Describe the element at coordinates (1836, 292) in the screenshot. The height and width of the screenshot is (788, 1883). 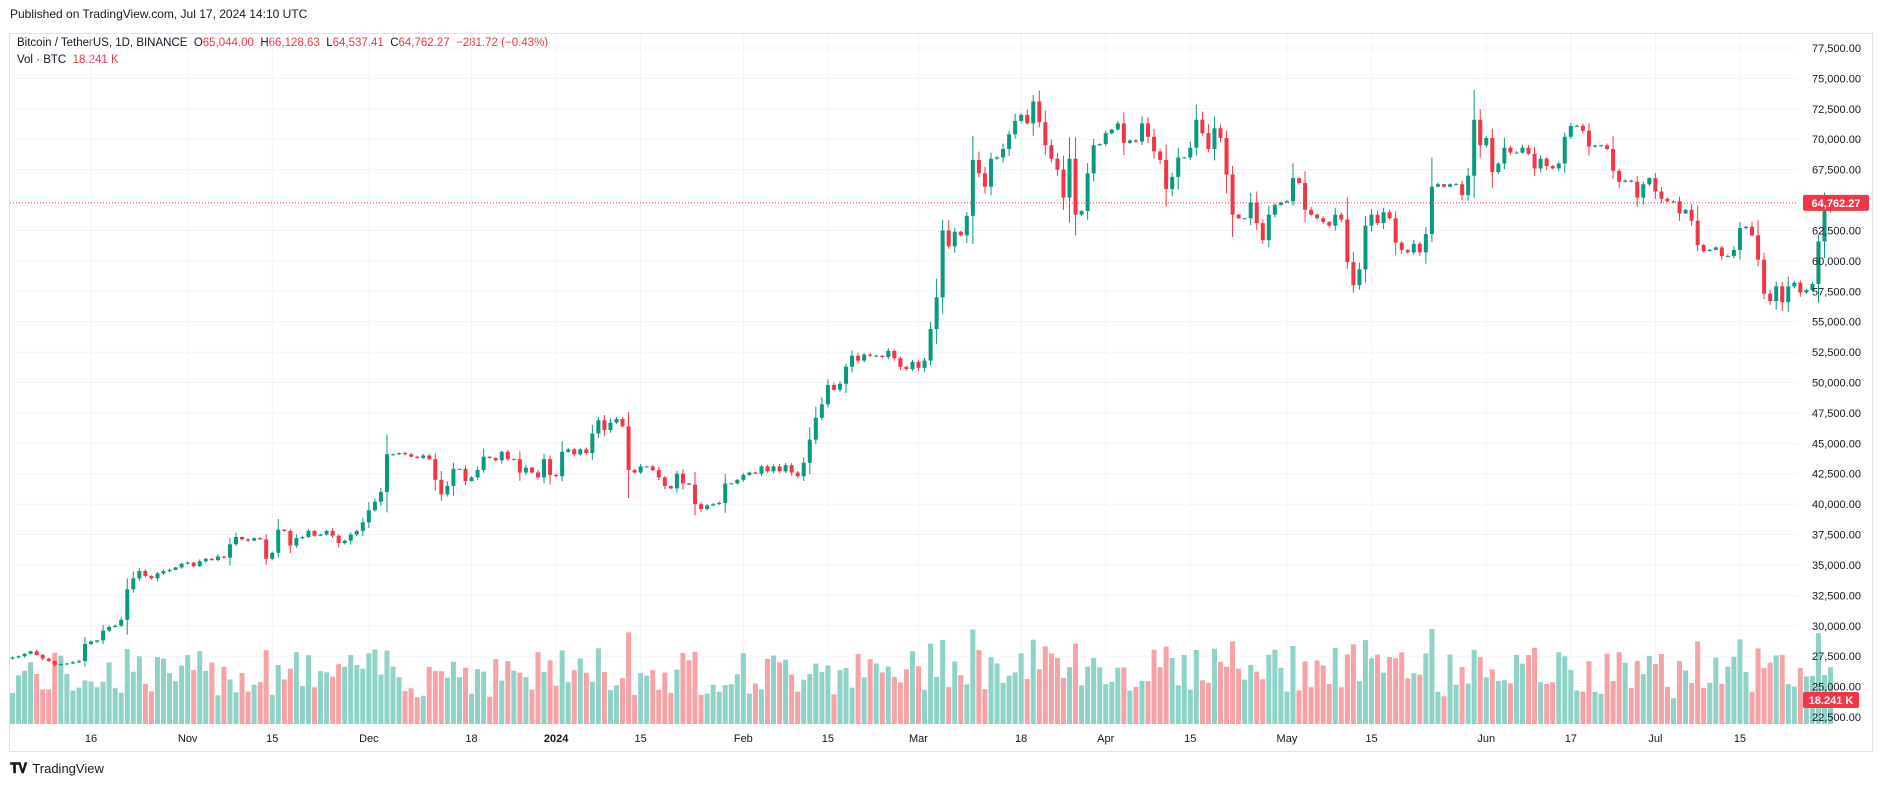
I see `price-tick-label: 57,500.00` at that location.